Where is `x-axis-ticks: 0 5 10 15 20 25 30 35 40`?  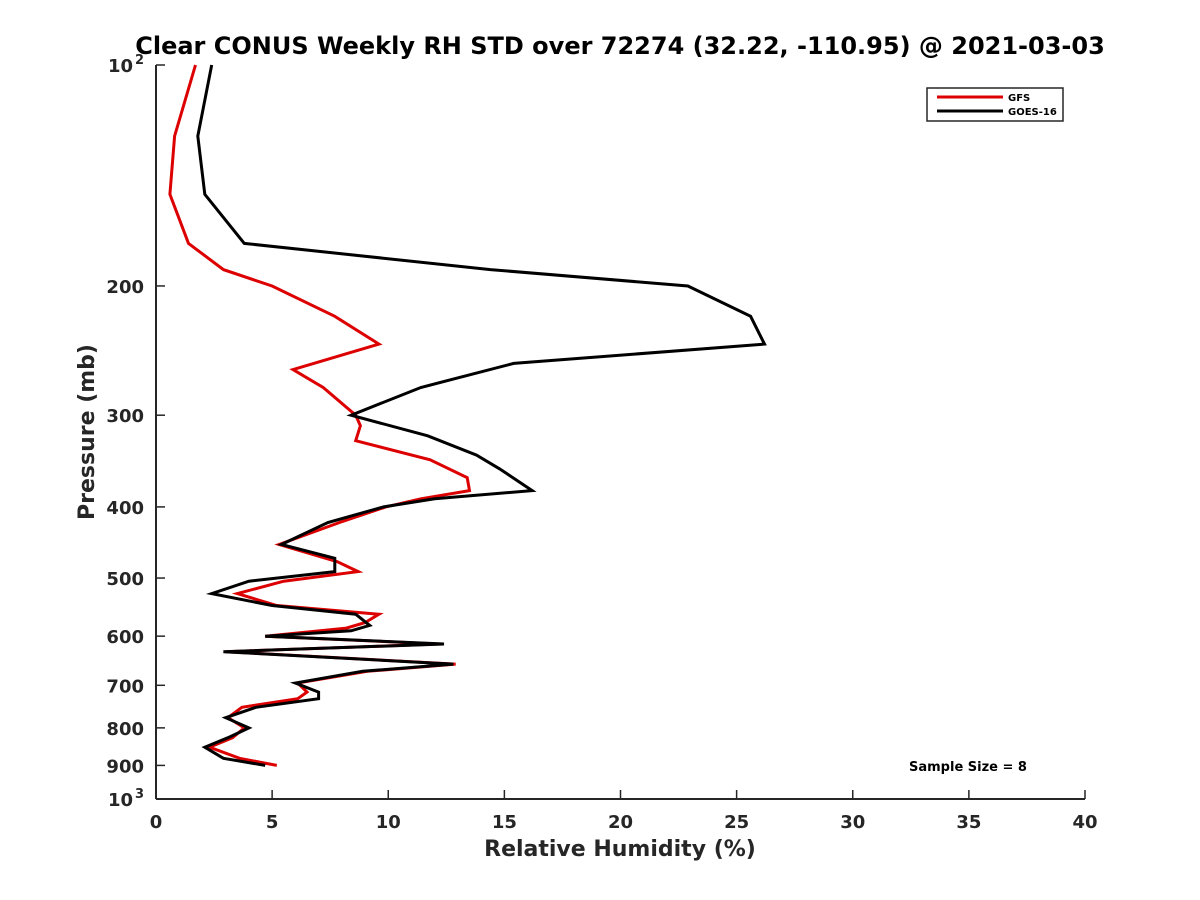 x-axis-ticks: 0 5 10 15 20 25 30 35 40 is located at coordinates (624, 811).